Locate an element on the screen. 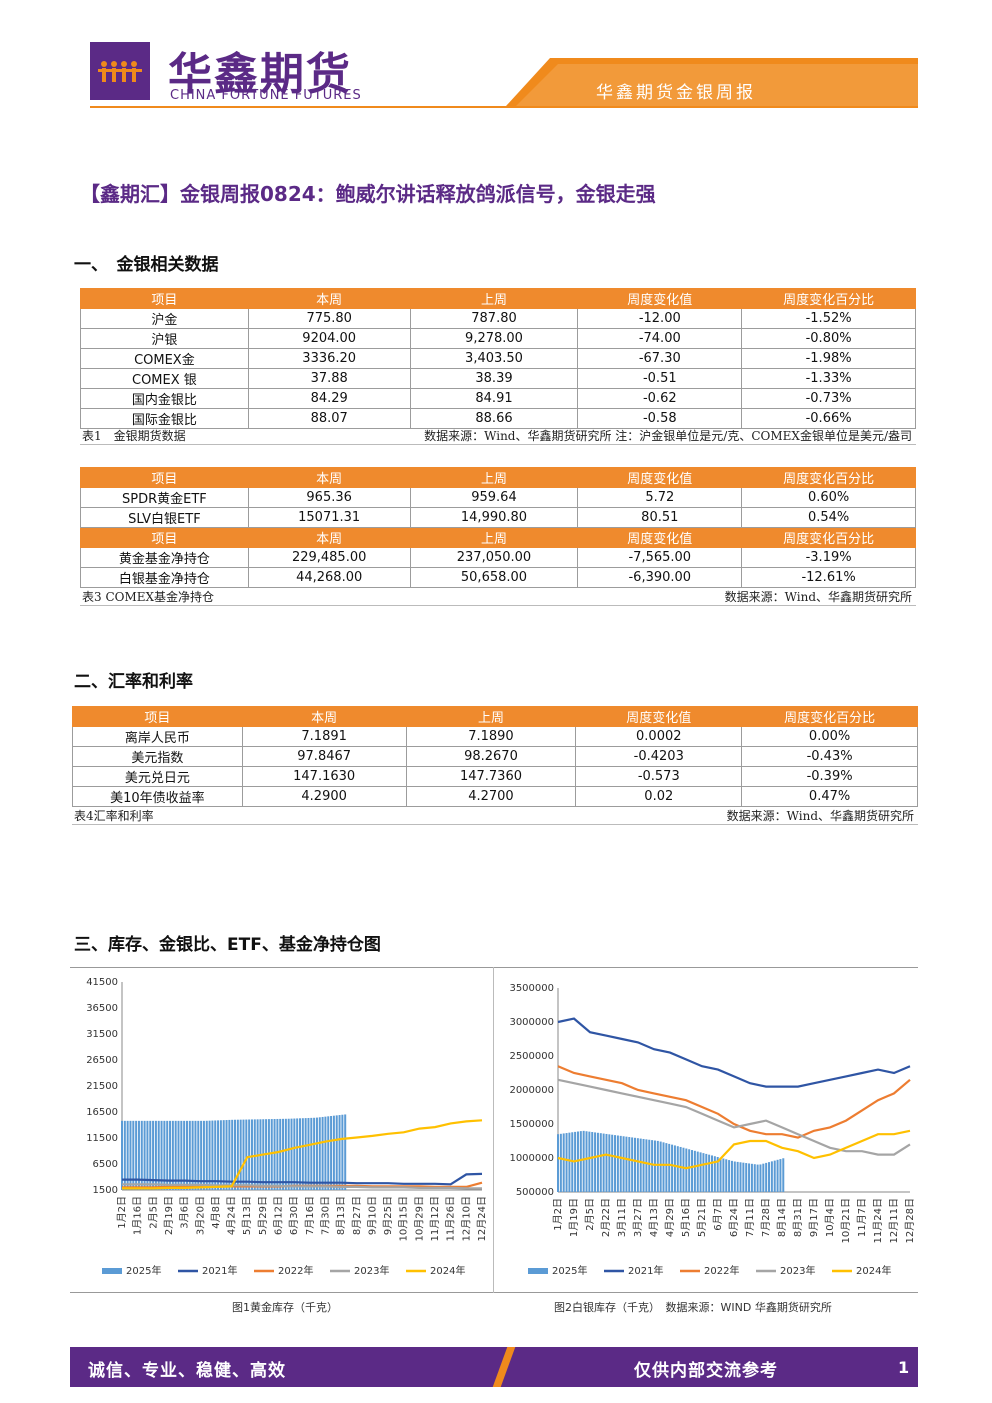  y-tick-label: 21500 is located at coordinates (102, 1086).